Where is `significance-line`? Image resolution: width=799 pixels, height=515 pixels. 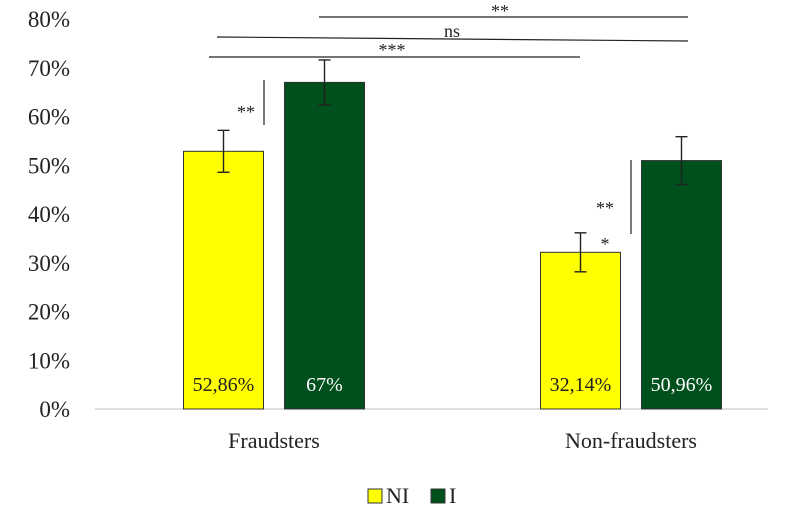 significance-line is located at coordinates (452, 39).